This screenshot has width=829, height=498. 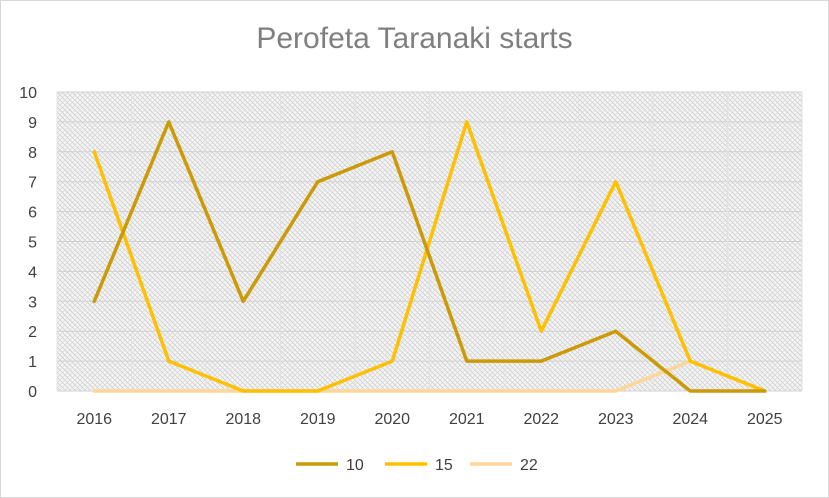 I want to click on x-tick-label: 2020, so click(x=392, y=419).